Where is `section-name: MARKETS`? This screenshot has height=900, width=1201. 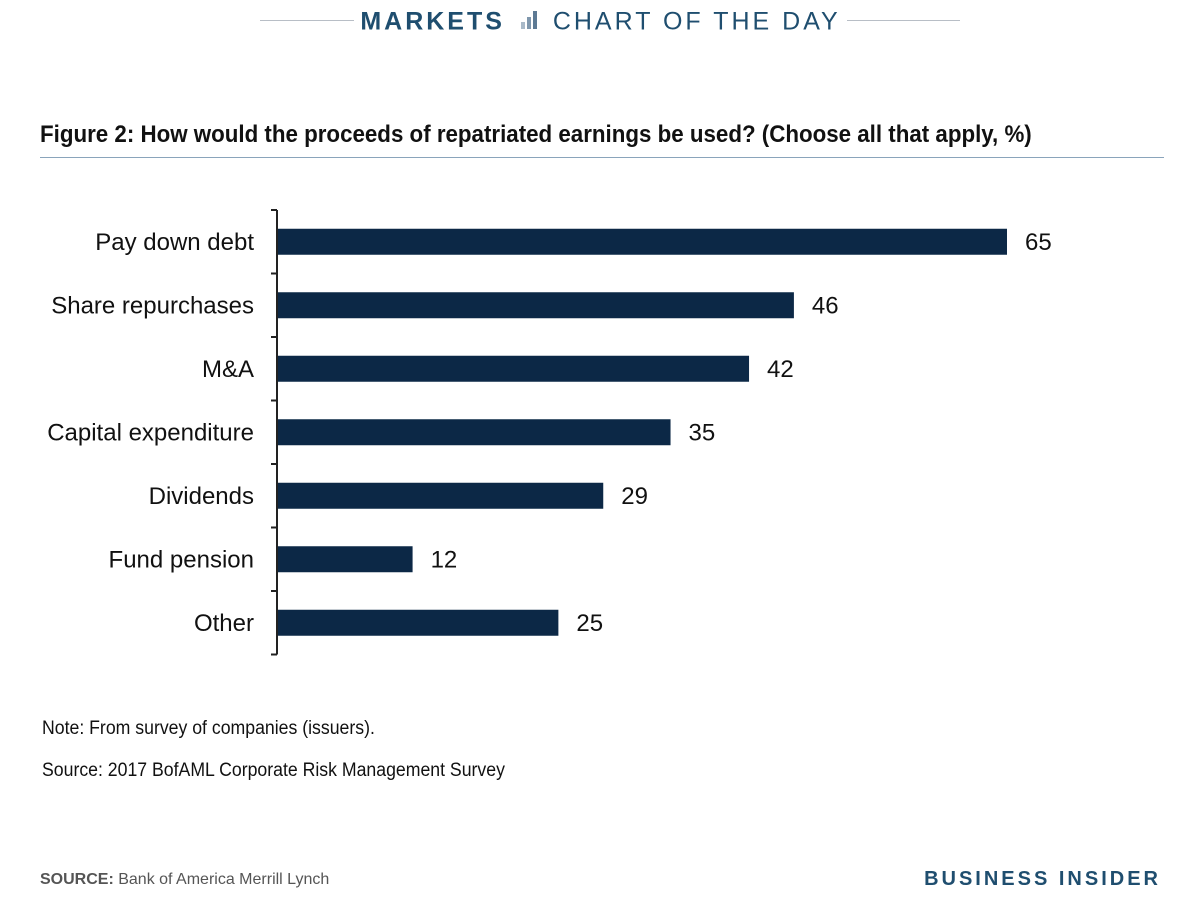 section-name: MARKETS is located at coordinates (432, 21).